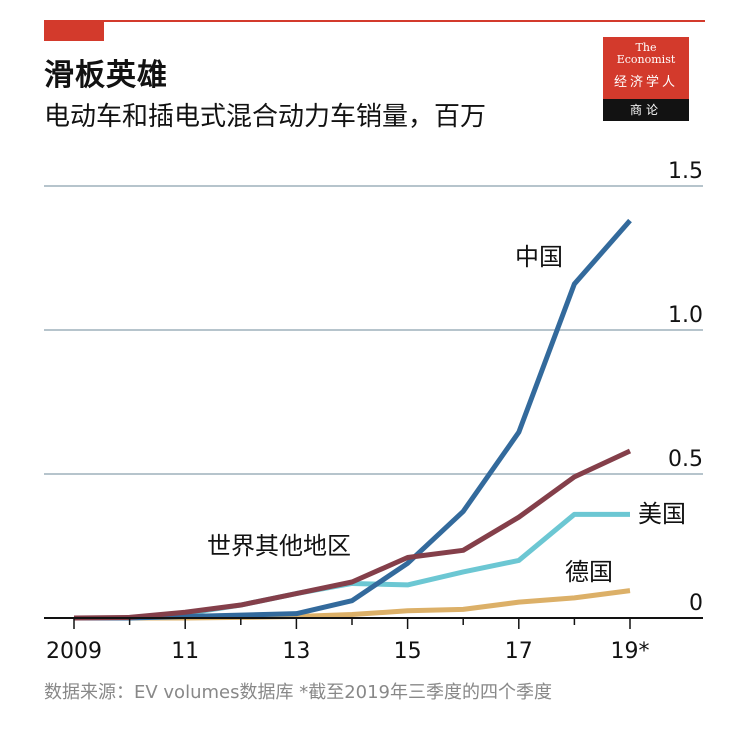 The width and height of the screenshot is (750, 751). What do you see at coordinates (646, 68) in the screenshot?
I see `logo-red-panel: The Economist 经济学人` at bounding box center [646, 68].